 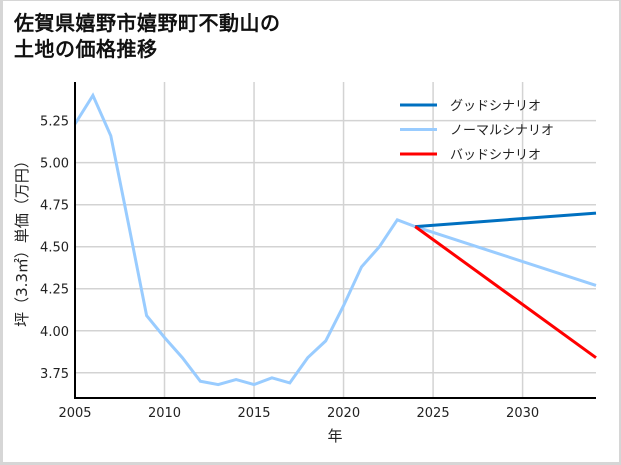 I want to click on y-tick-label: 4.50, so click(x=54, y=248).